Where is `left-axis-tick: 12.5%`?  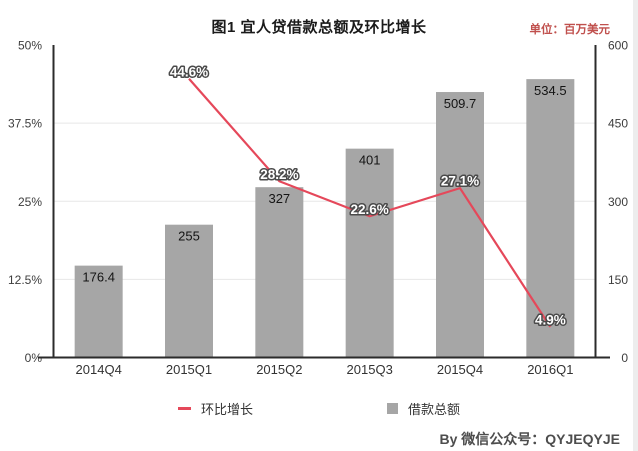
left-axis-tick: 12.5% is located at coordinates (25, 280).